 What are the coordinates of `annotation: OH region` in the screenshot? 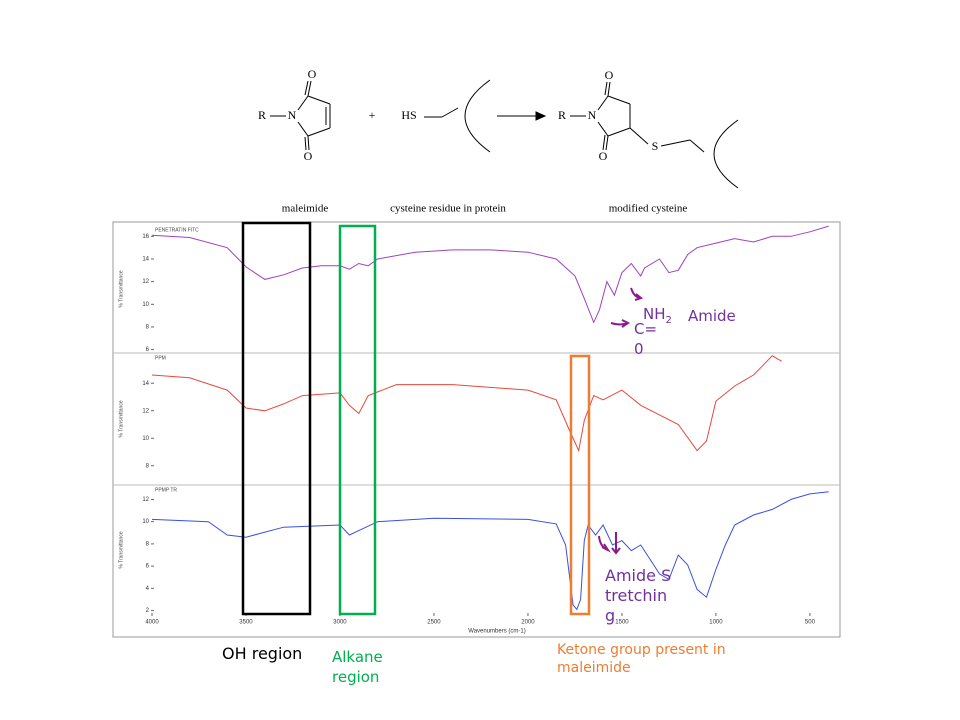 It's located at (262, 653).